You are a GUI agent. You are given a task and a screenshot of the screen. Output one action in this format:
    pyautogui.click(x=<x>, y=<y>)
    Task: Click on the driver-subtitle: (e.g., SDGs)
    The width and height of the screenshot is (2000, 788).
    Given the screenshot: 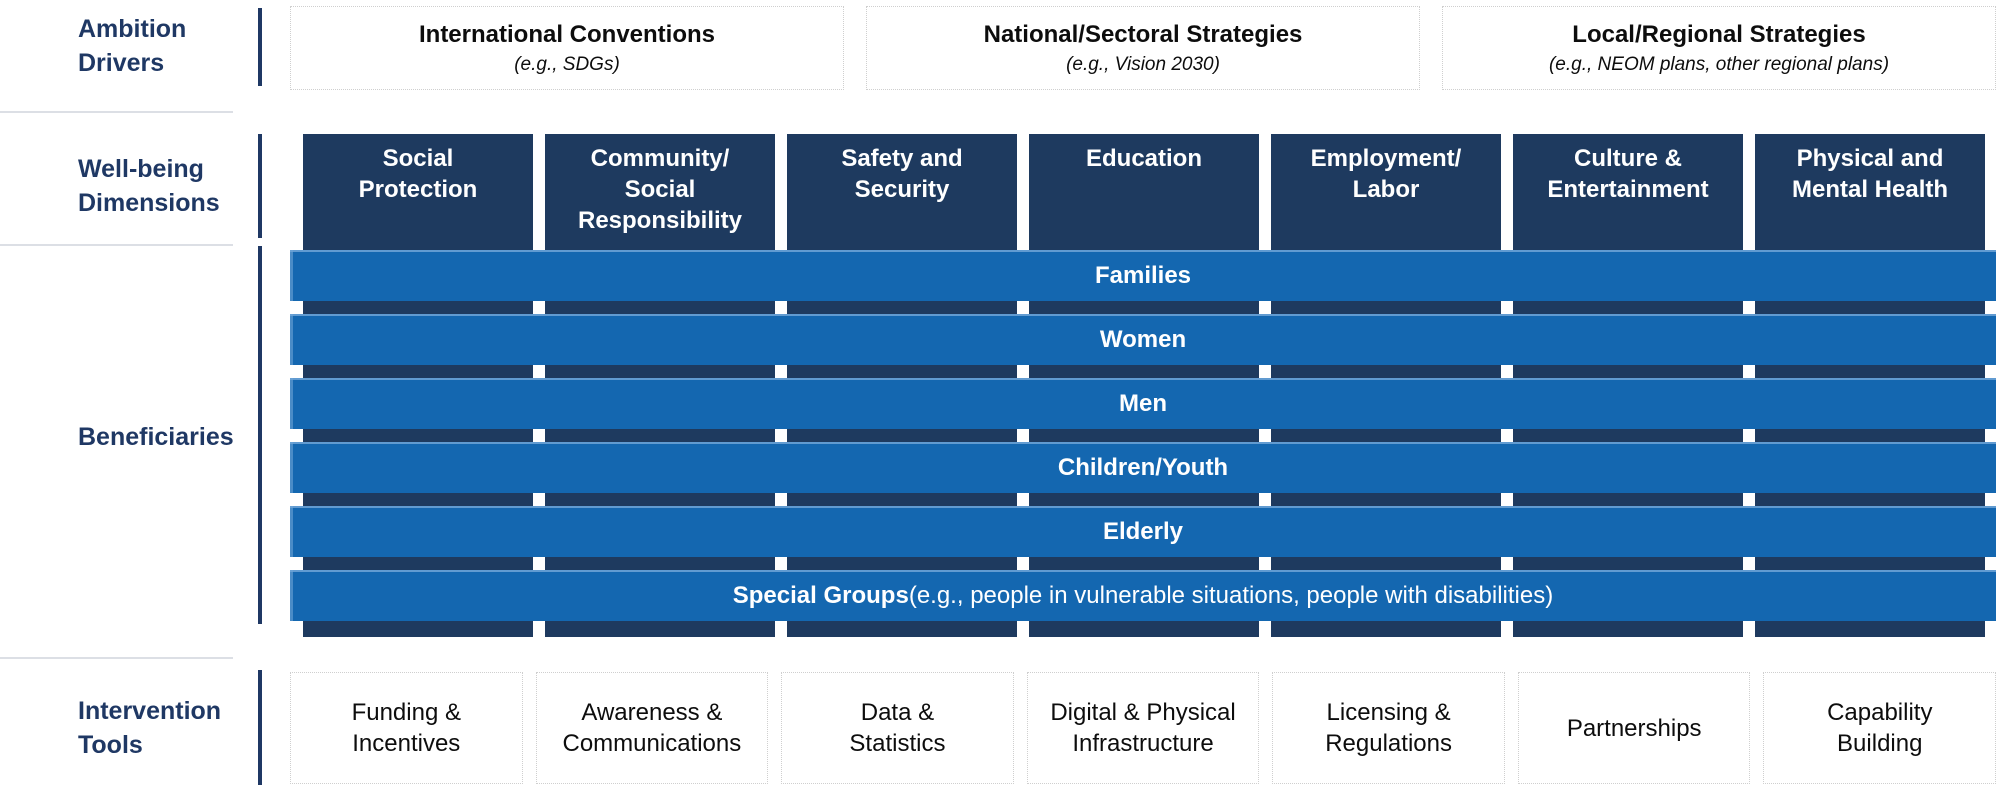 What is the action you would take?
    pyautogui.click(x=567, y=64)
    